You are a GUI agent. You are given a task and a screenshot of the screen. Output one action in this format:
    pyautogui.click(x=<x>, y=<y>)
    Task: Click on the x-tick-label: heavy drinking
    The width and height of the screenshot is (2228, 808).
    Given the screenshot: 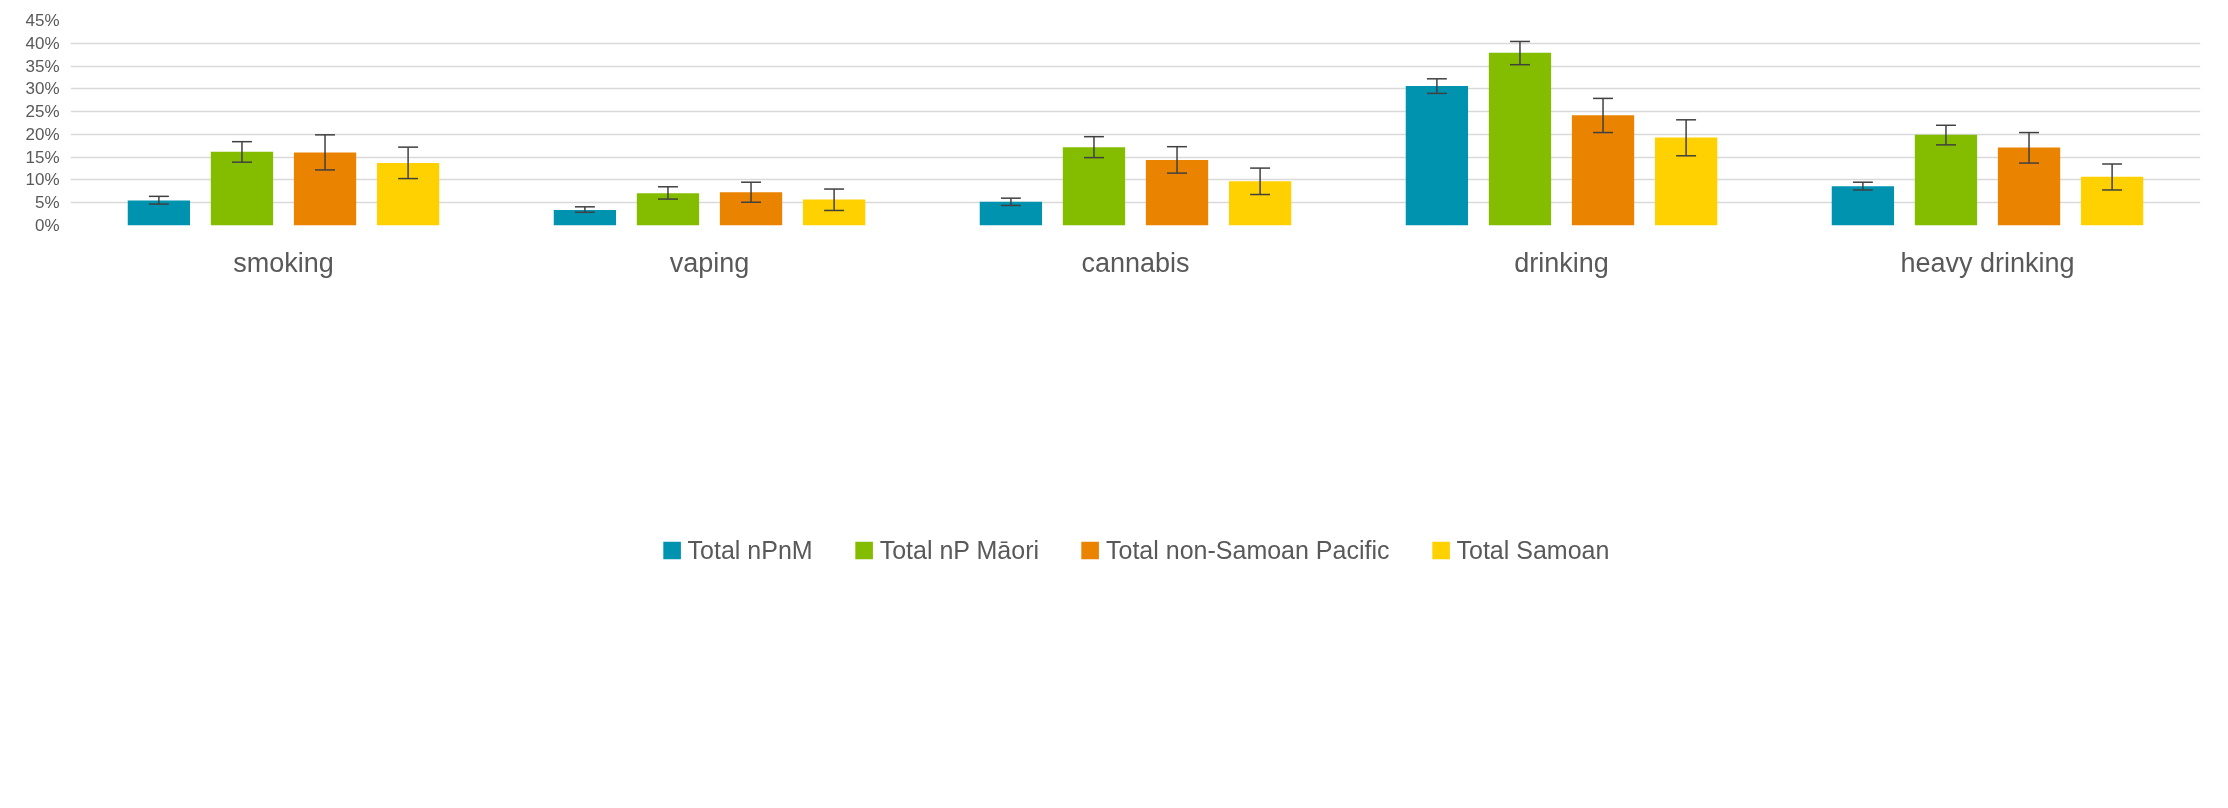 What is the action you would take?
    pyautogui.click(x=1987, y=262)
    